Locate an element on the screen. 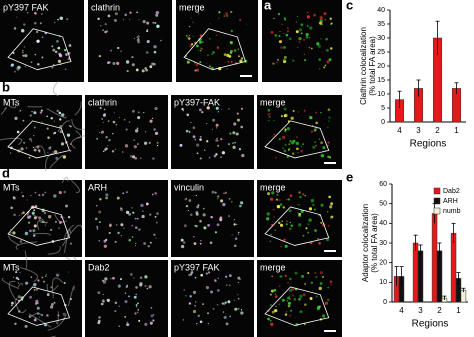 The height and width of the screenshot is (337, 474). filament is located at coordinates (72, 235).